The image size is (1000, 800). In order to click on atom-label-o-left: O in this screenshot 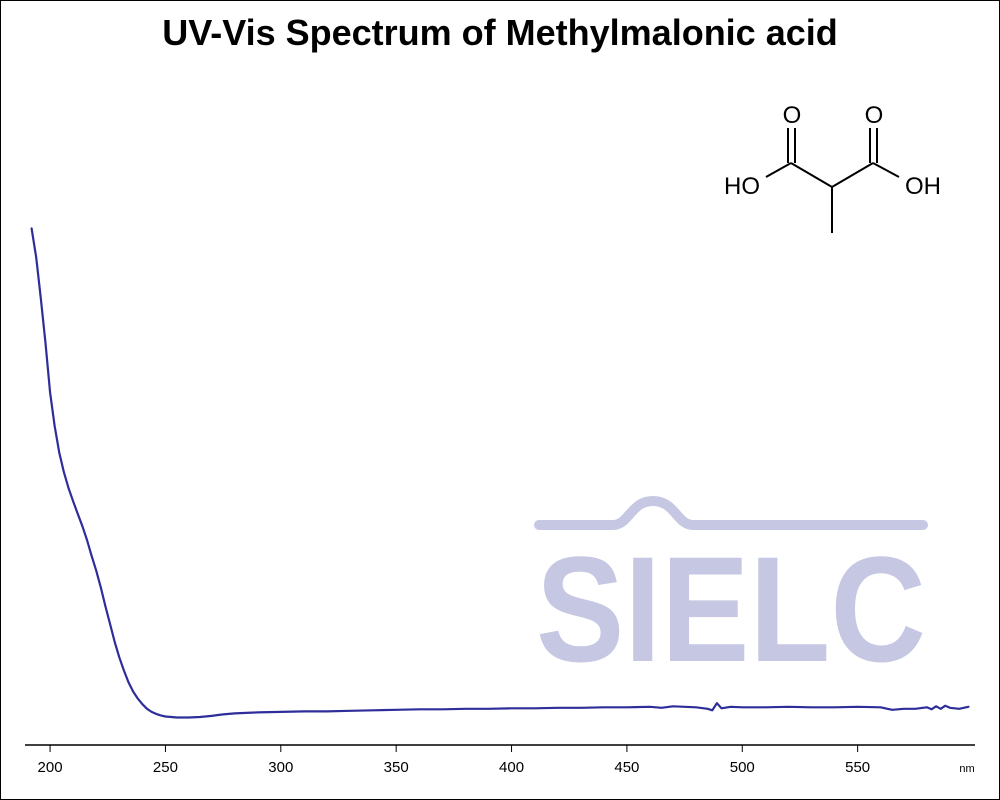, I will do `click(792, 115)`.